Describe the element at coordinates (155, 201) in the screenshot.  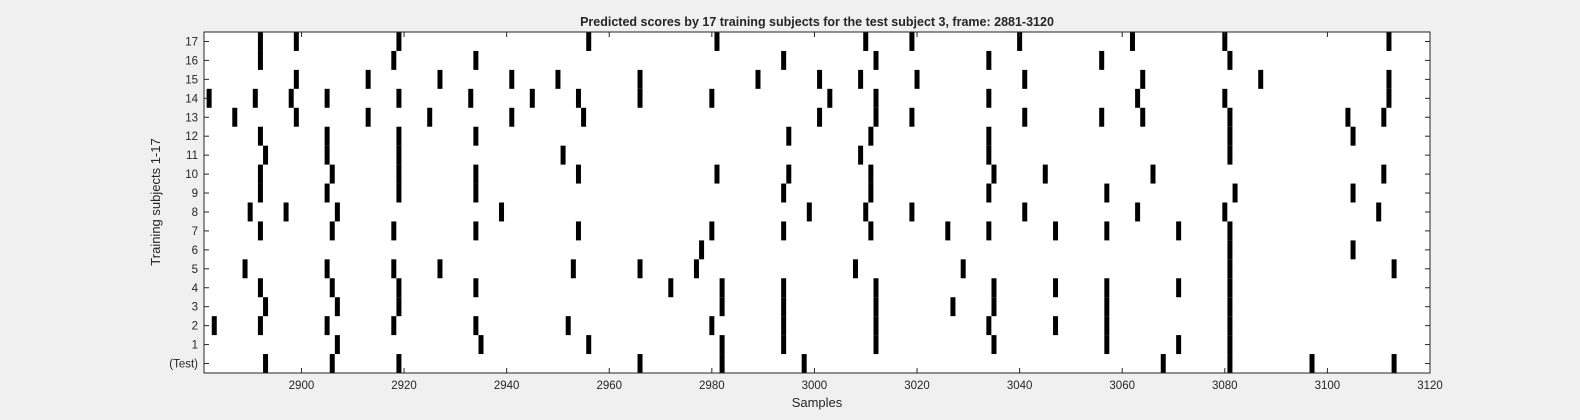
I see `y-axis-label: Training subjects 1-17` at that location.